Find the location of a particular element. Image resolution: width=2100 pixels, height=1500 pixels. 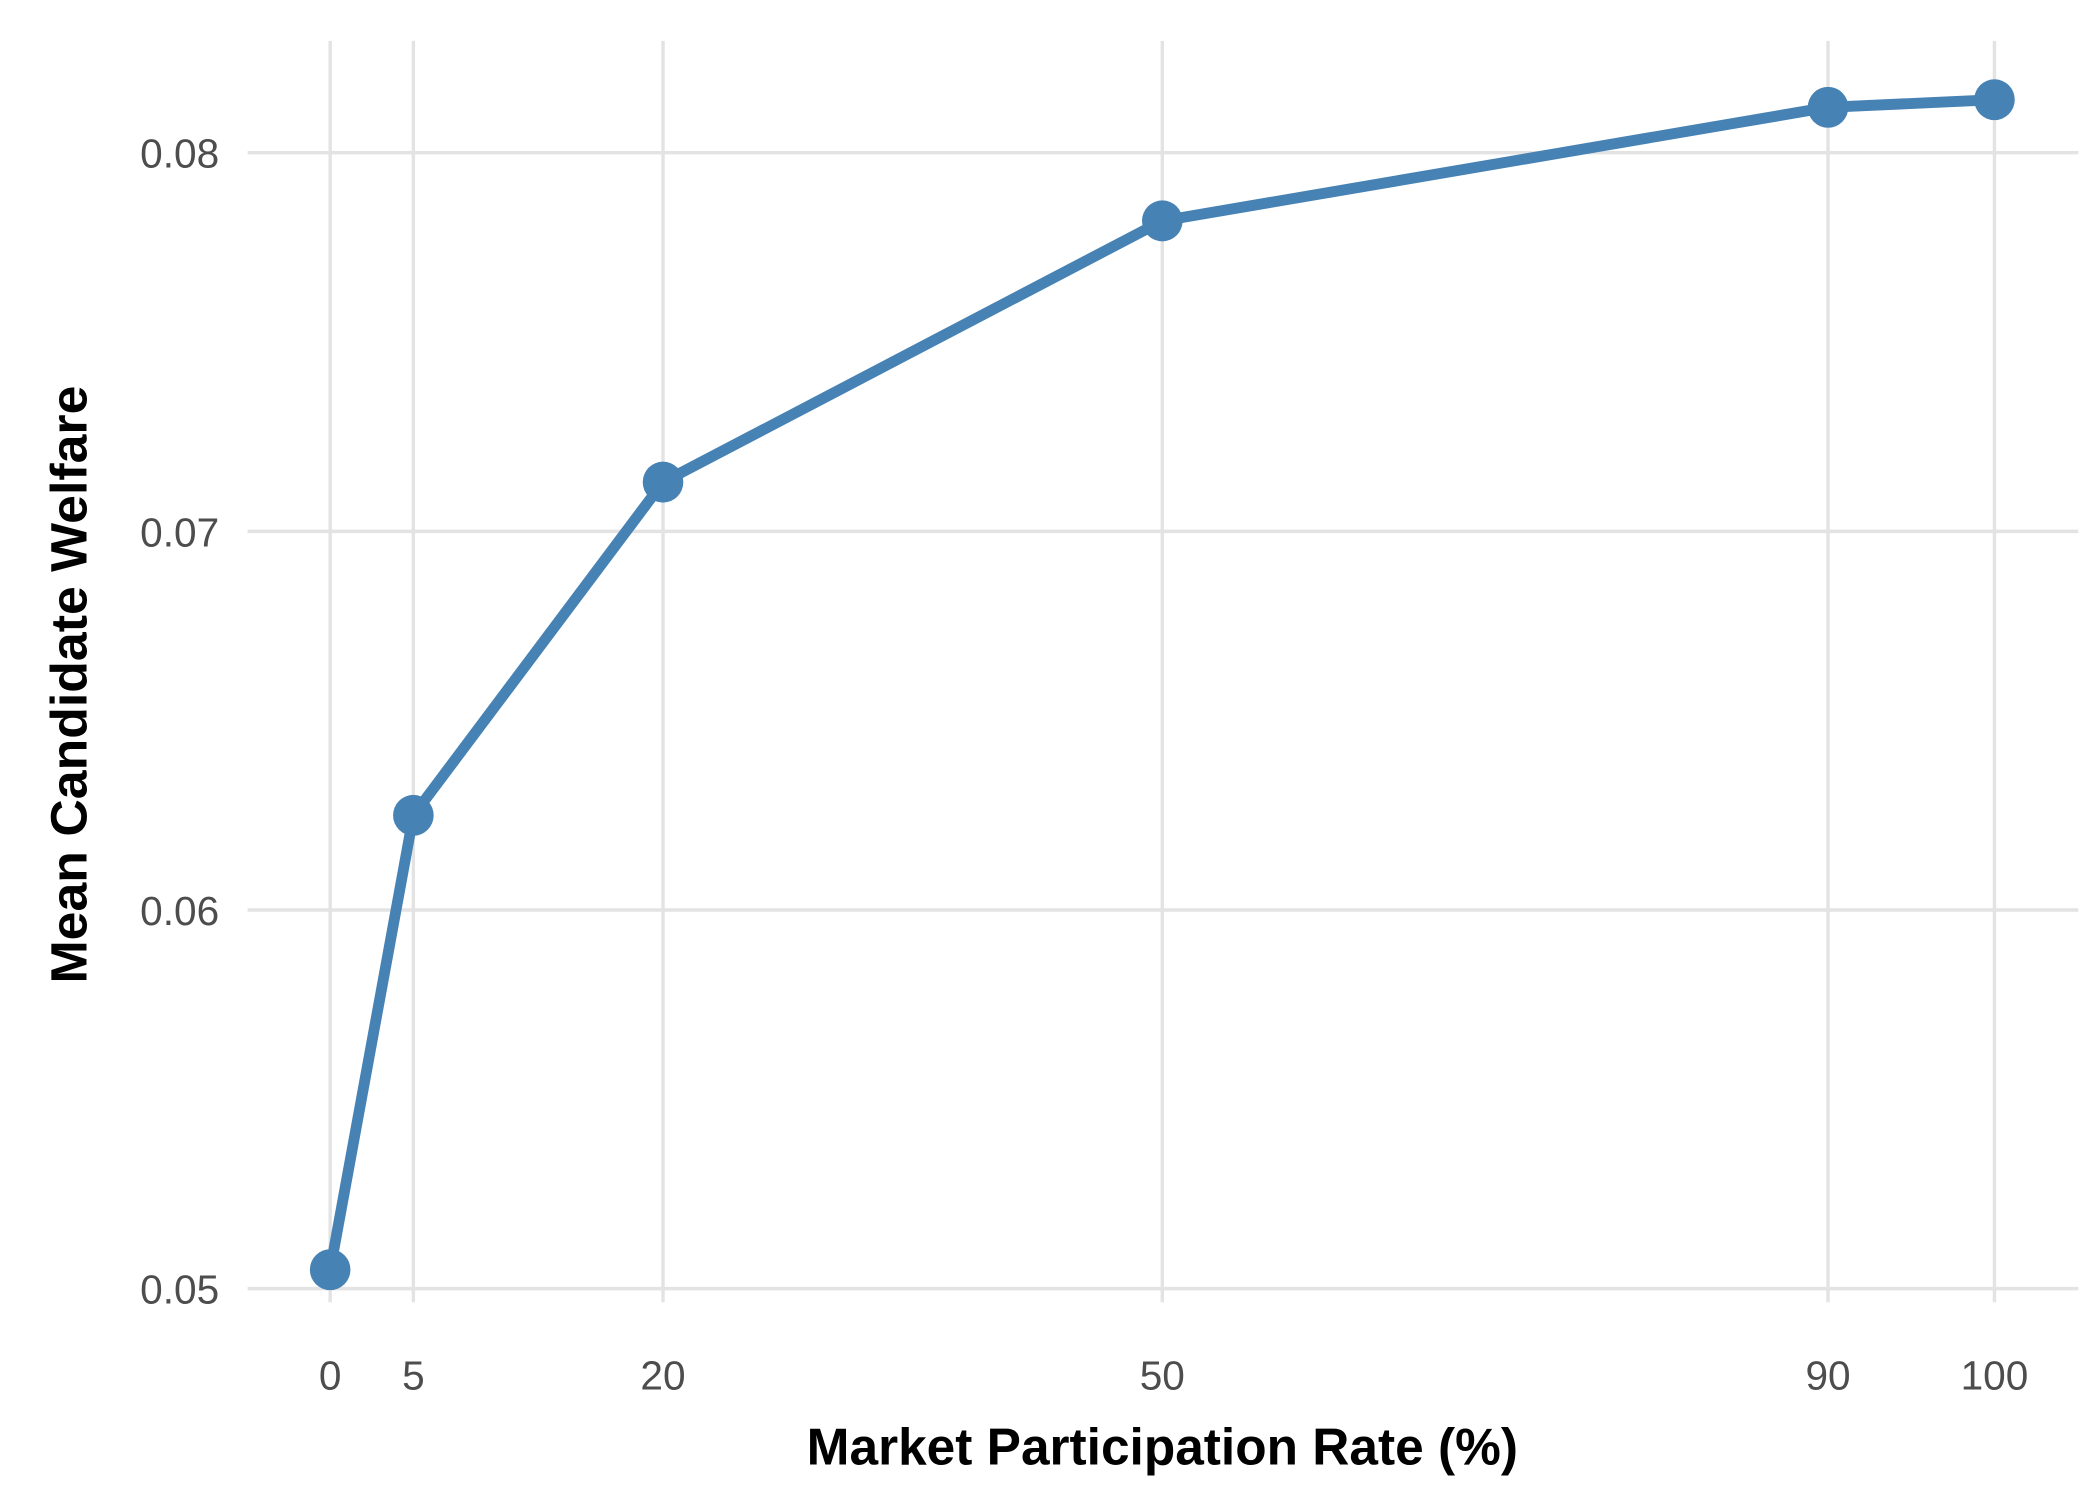

x-axis-label: Market Participation Rate (%) is located at coordinates (1162, 1446).